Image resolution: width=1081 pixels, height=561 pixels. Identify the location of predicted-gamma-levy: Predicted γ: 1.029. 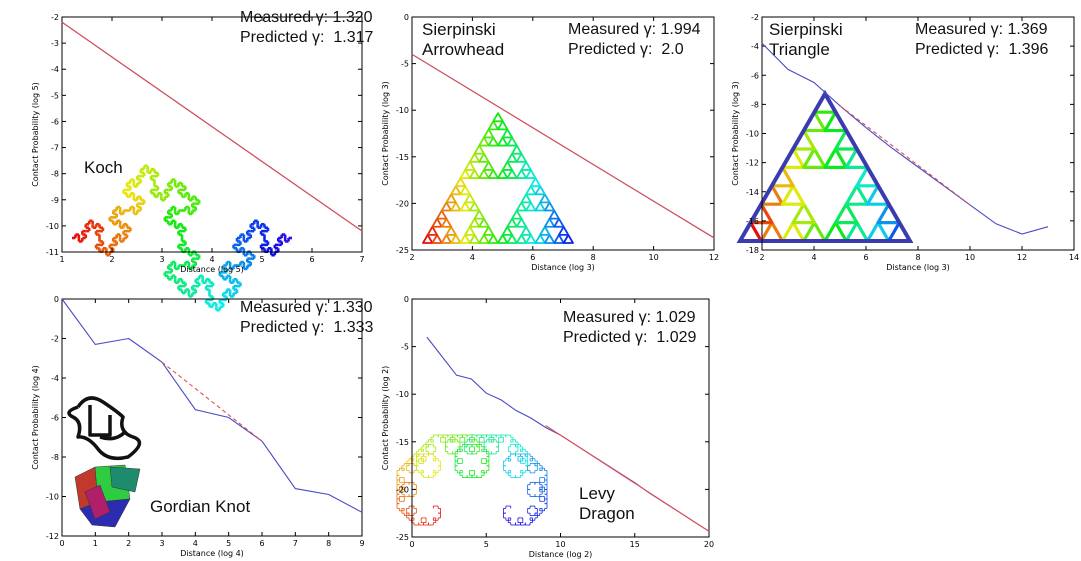
(630, 337).